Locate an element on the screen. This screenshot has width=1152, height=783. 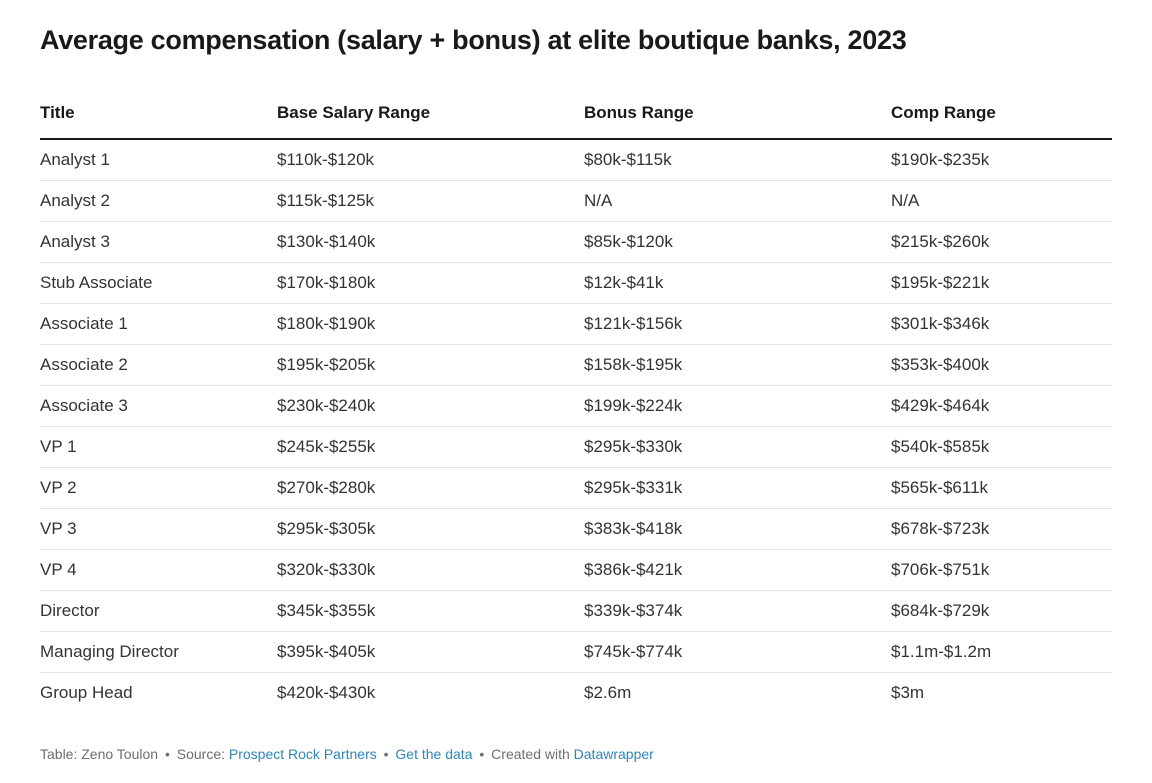
value-cell: $295k-$331k is located at coordinates (737, 487).